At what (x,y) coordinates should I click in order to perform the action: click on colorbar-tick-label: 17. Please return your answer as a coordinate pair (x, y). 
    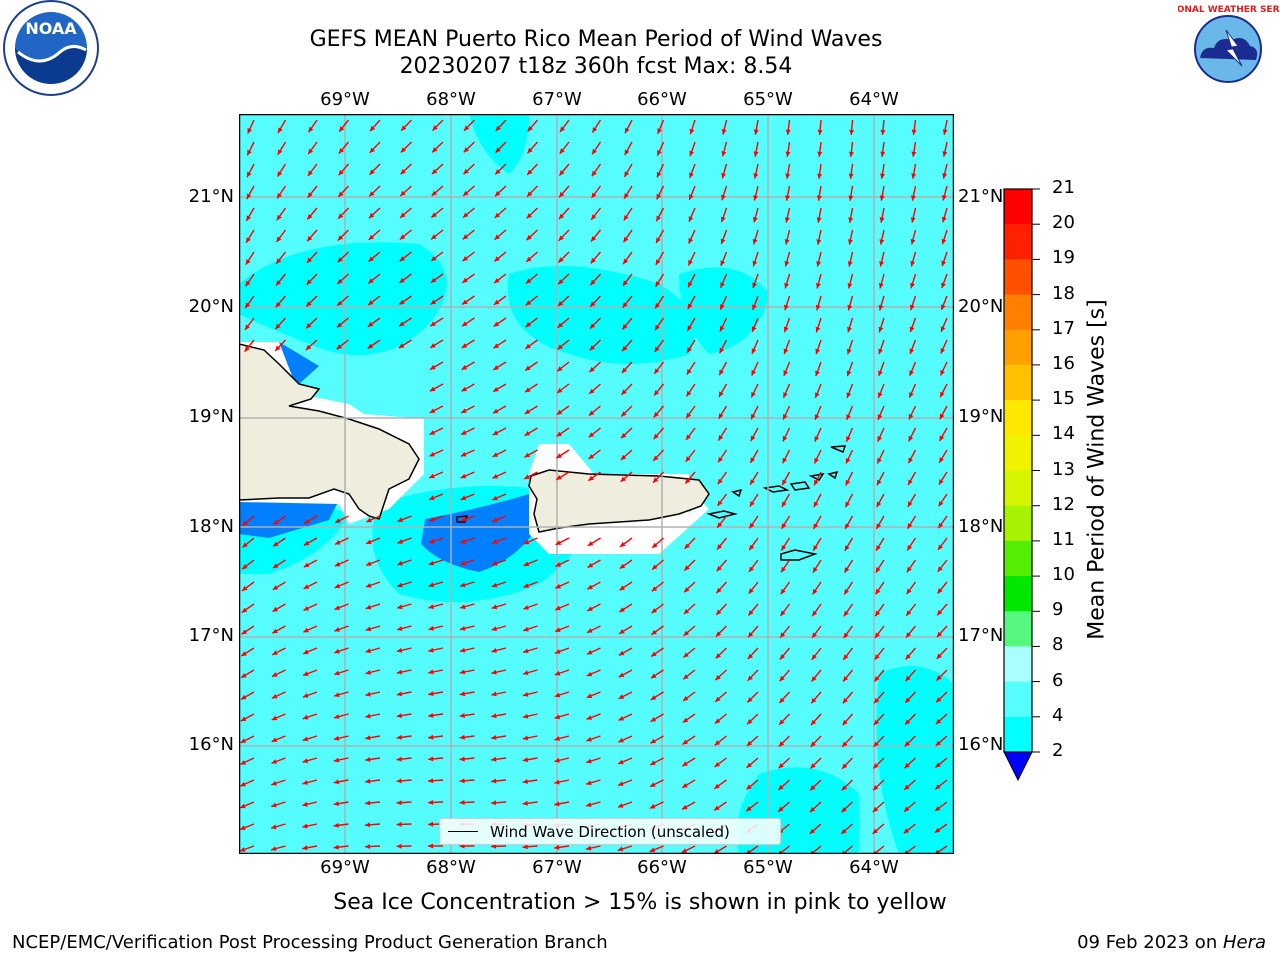
    Looking at the image, I should click on (1063, 328).